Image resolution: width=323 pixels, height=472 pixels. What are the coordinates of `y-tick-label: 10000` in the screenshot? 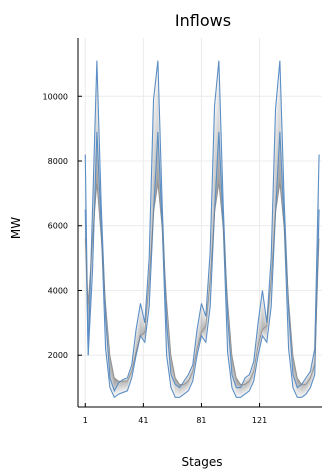 It's located at (55, 96).